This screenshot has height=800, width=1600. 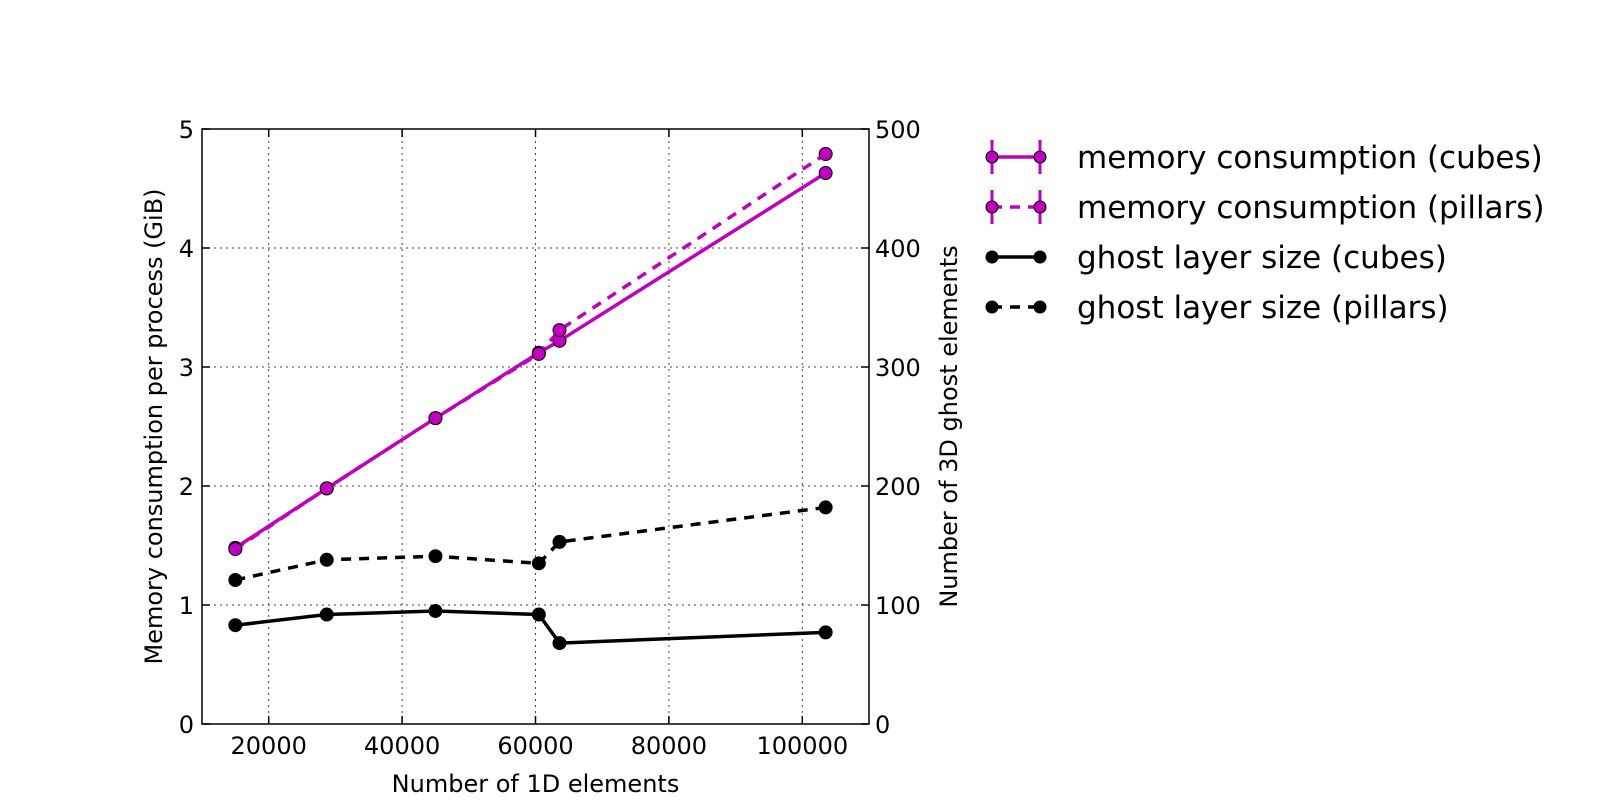 I want to click on legend-label: ghost layer size (pillars), so click(x=1263, y=308).